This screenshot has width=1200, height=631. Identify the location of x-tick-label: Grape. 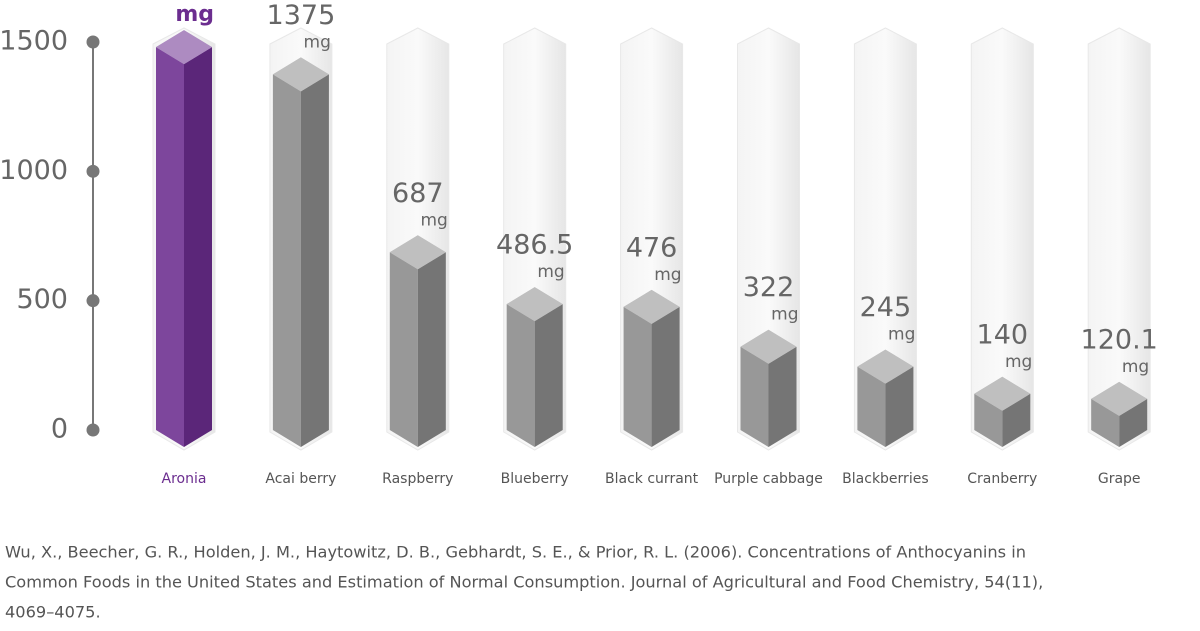
(1119, 479).